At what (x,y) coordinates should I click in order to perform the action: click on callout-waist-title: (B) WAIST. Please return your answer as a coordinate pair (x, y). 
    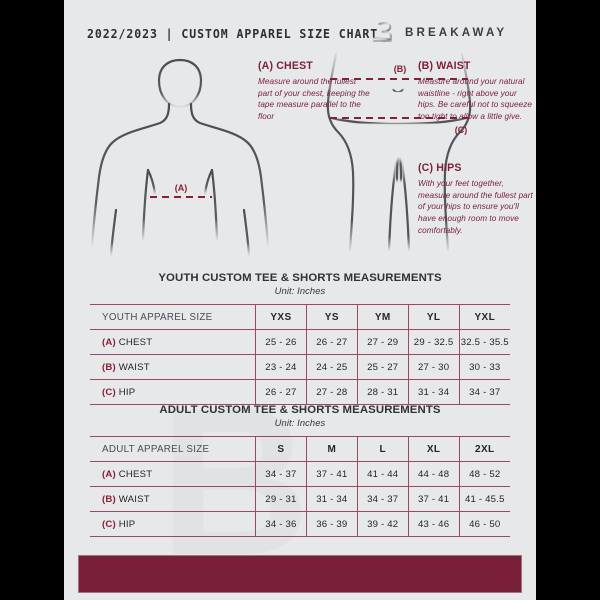
    Looking at the image, I should click on (444, 66).